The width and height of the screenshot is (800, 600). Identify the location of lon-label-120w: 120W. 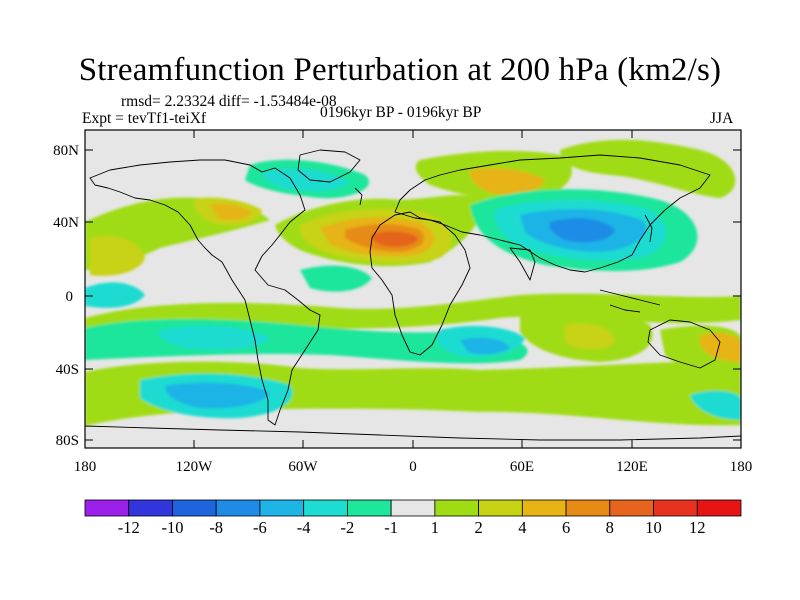
(195, 467).